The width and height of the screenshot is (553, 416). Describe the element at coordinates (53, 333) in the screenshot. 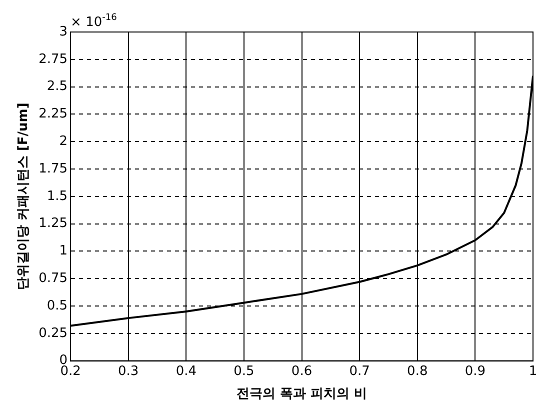

I see `y-tick-label: 0.25` at that location.